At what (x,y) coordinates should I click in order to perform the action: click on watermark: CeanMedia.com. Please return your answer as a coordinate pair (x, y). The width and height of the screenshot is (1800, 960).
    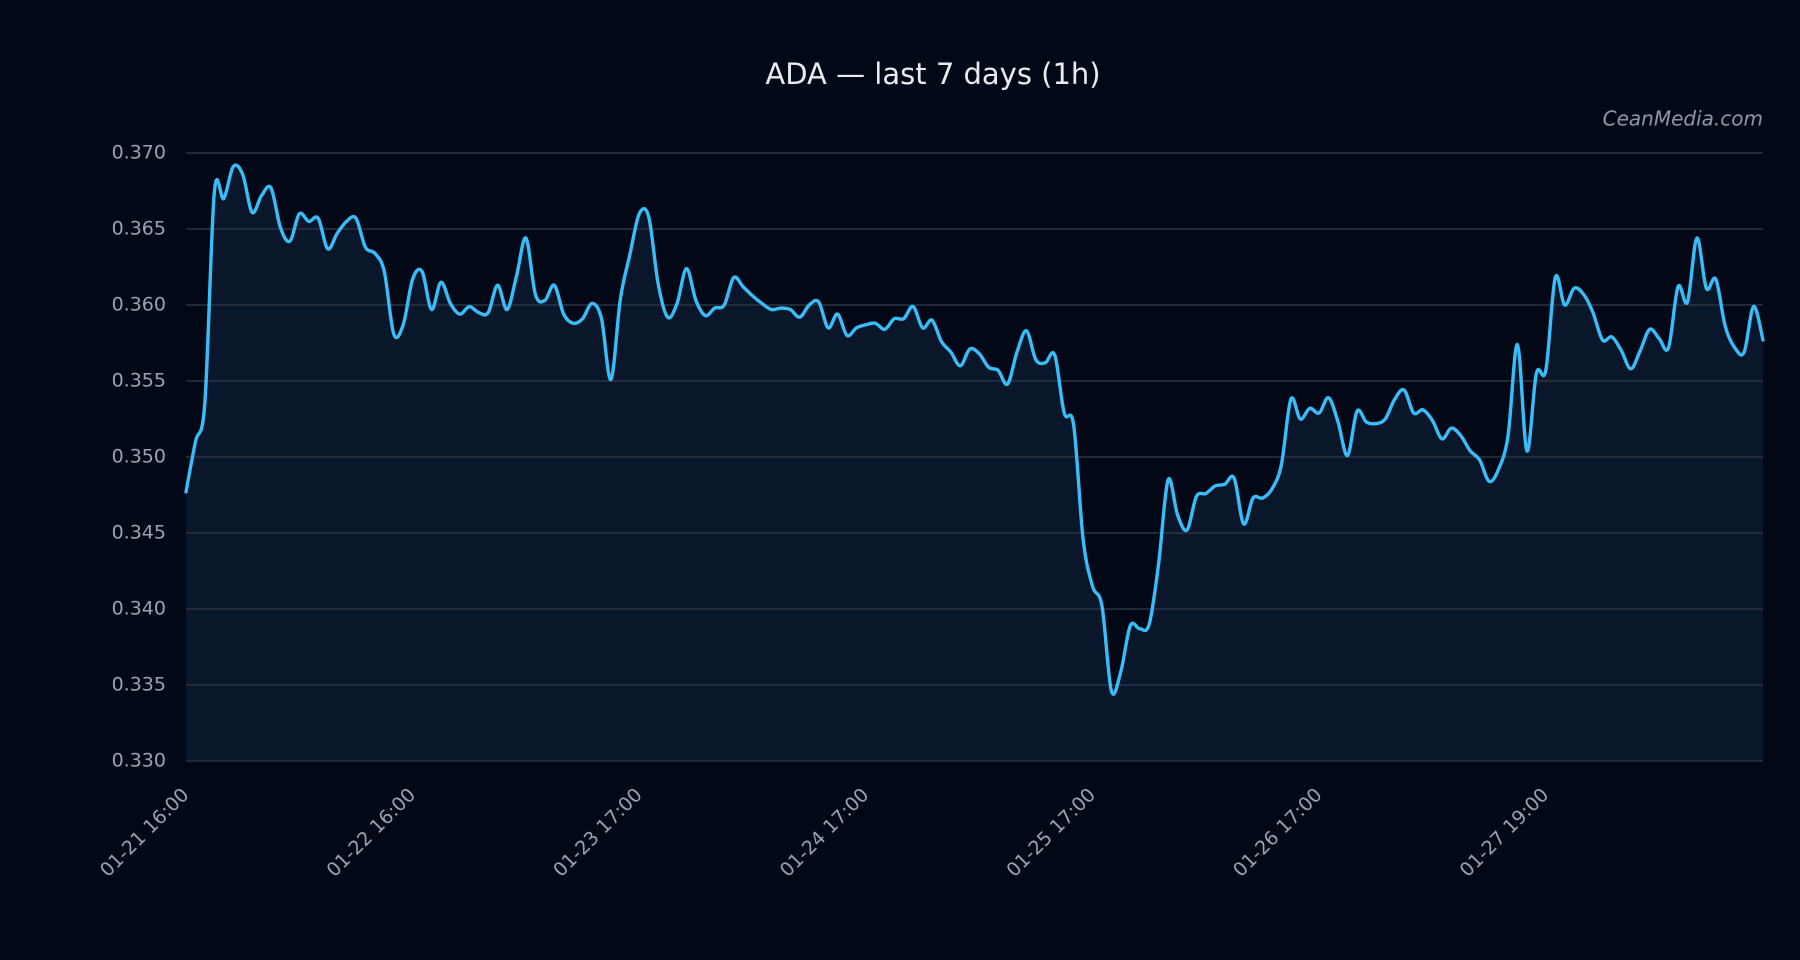
    Looking at the image, I should click on (1683, 119).